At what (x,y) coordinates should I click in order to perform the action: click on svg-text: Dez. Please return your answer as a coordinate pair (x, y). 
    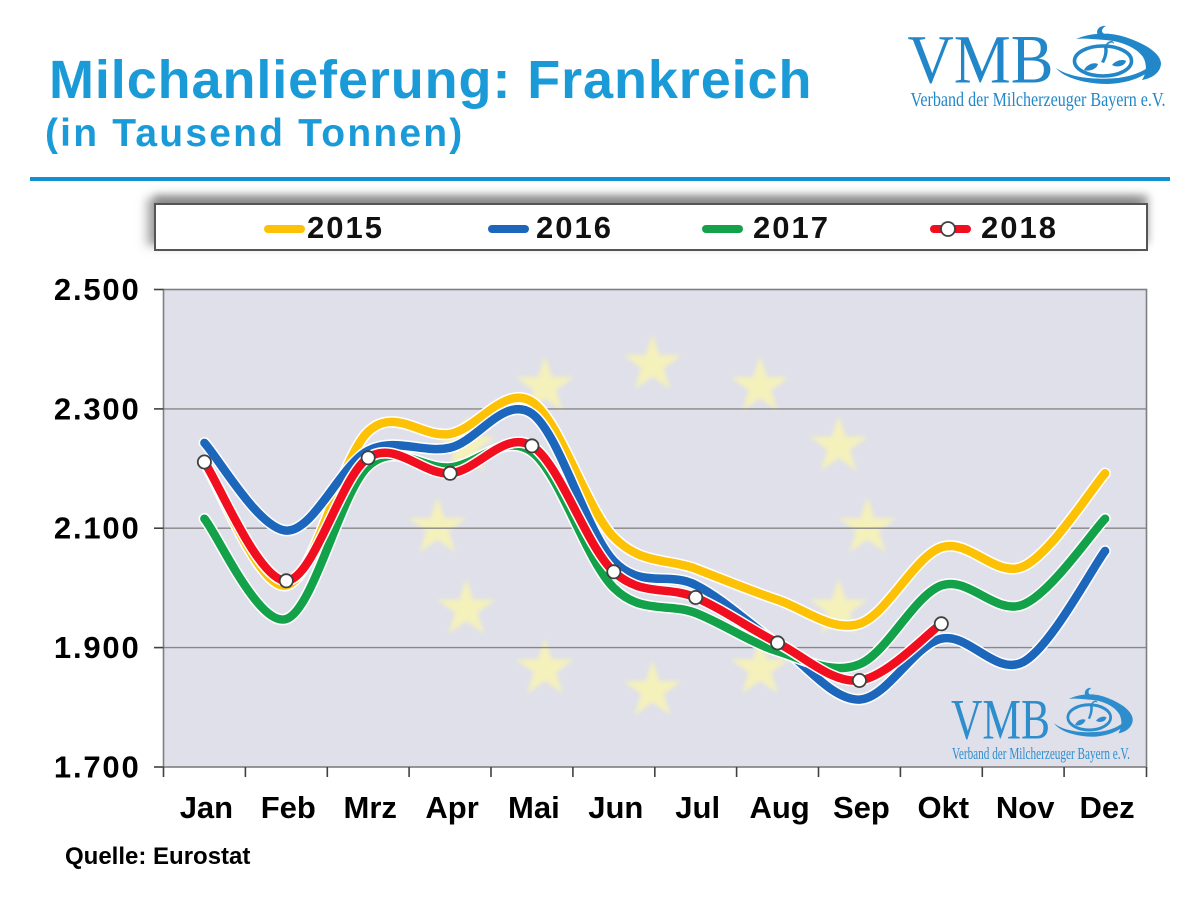
    Looking at the image, I should click on (1107, 807).